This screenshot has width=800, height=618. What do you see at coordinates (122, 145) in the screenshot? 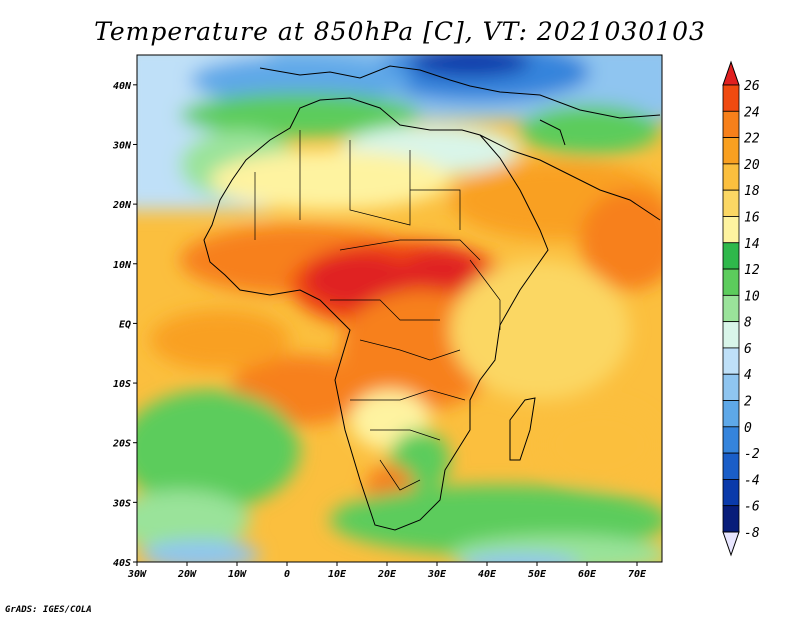
I see `lat-tick-label: 30N` at bounding box center [122, 145].